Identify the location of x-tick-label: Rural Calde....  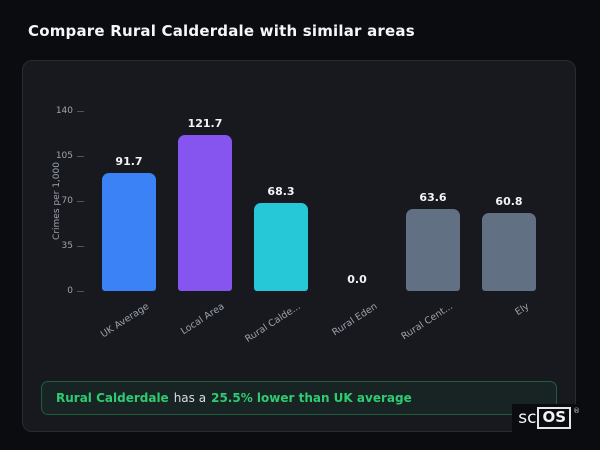
(273, 323).